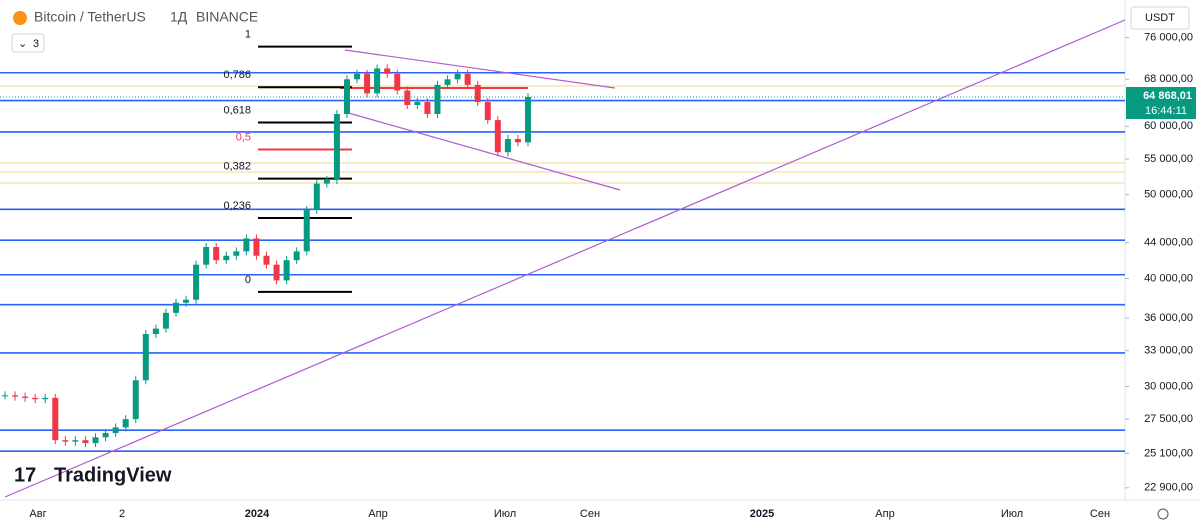 This screenshot has width=1200, height=528. What do you see at coordinates (1168, 318) in the screenshot?
I see `price-tick-label: 36 000,00` at bounding box center [1168, 318].